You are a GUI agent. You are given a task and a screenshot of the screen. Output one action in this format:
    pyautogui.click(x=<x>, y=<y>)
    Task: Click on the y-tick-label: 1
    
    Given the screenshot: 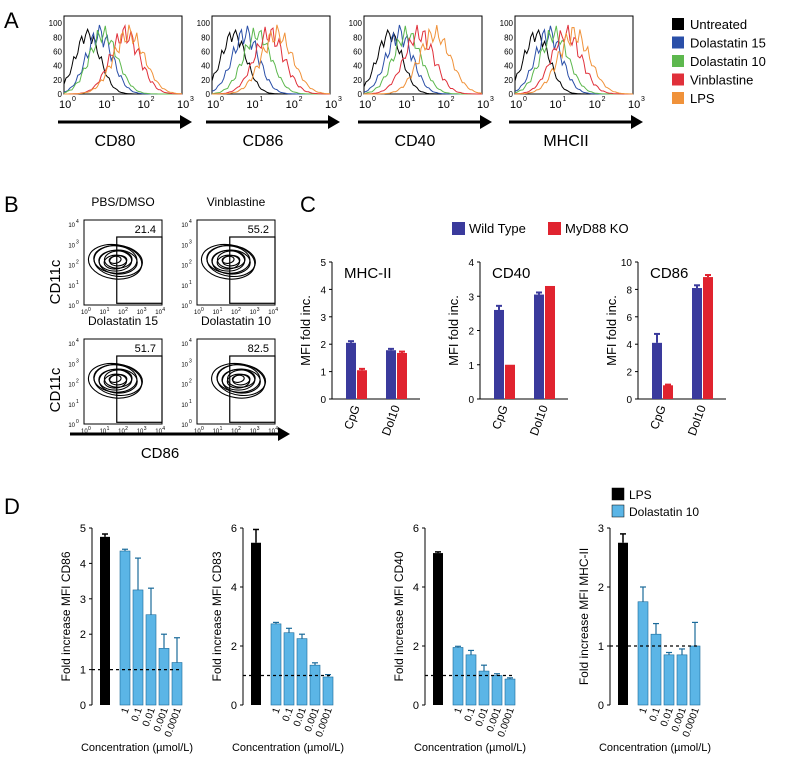 What is the action you would take?
    pyautogui.click(x=471, y=366)
    